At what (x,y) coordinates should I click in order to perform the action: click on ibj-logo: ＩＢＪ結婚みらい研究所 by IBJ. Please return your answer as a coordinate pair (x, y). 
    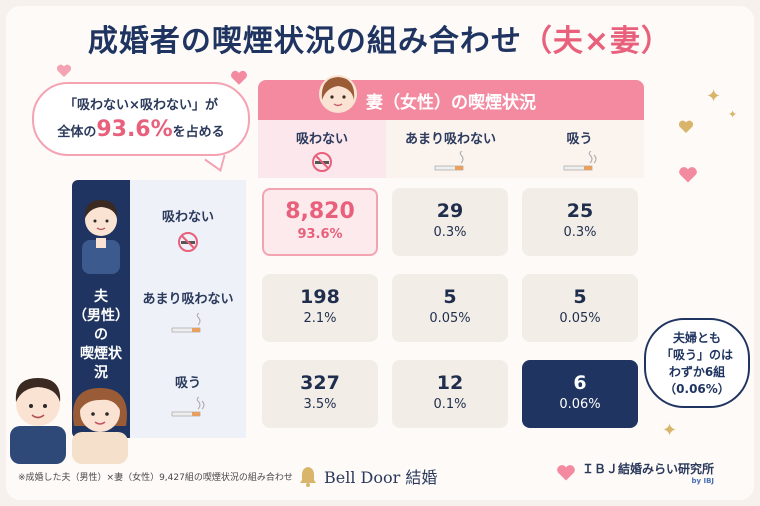
    Looking at the image, I should click on (635, 472).